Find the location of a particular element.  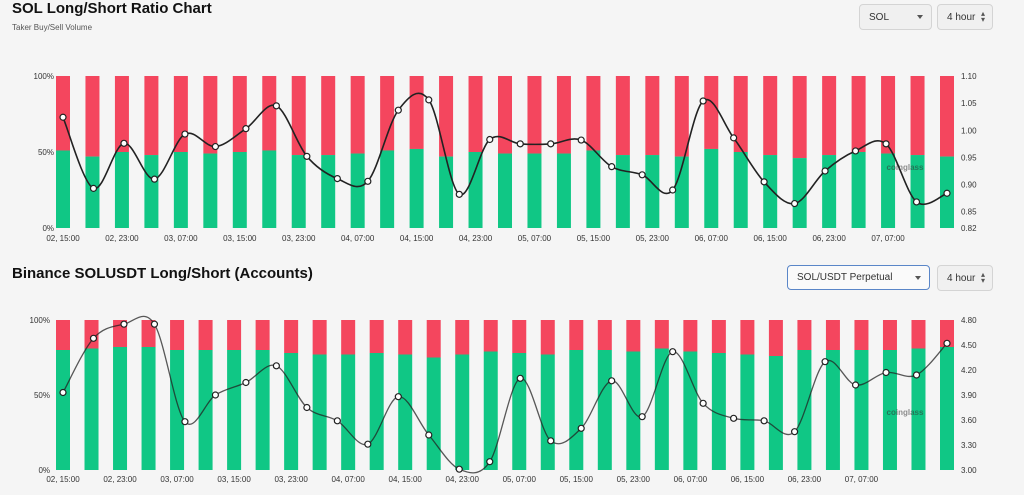

x-tick-label: 05, 15:00 is located at coordinates (577, 479).